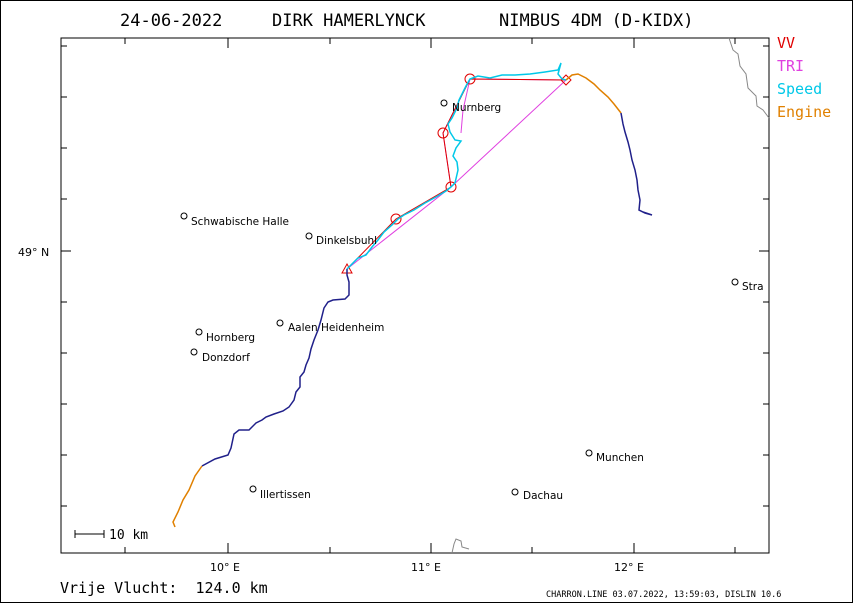  What do you see at coordinates (786, 43) in the screenshot?
I see `legend-vv: VV` at bounding box center [786, 43].